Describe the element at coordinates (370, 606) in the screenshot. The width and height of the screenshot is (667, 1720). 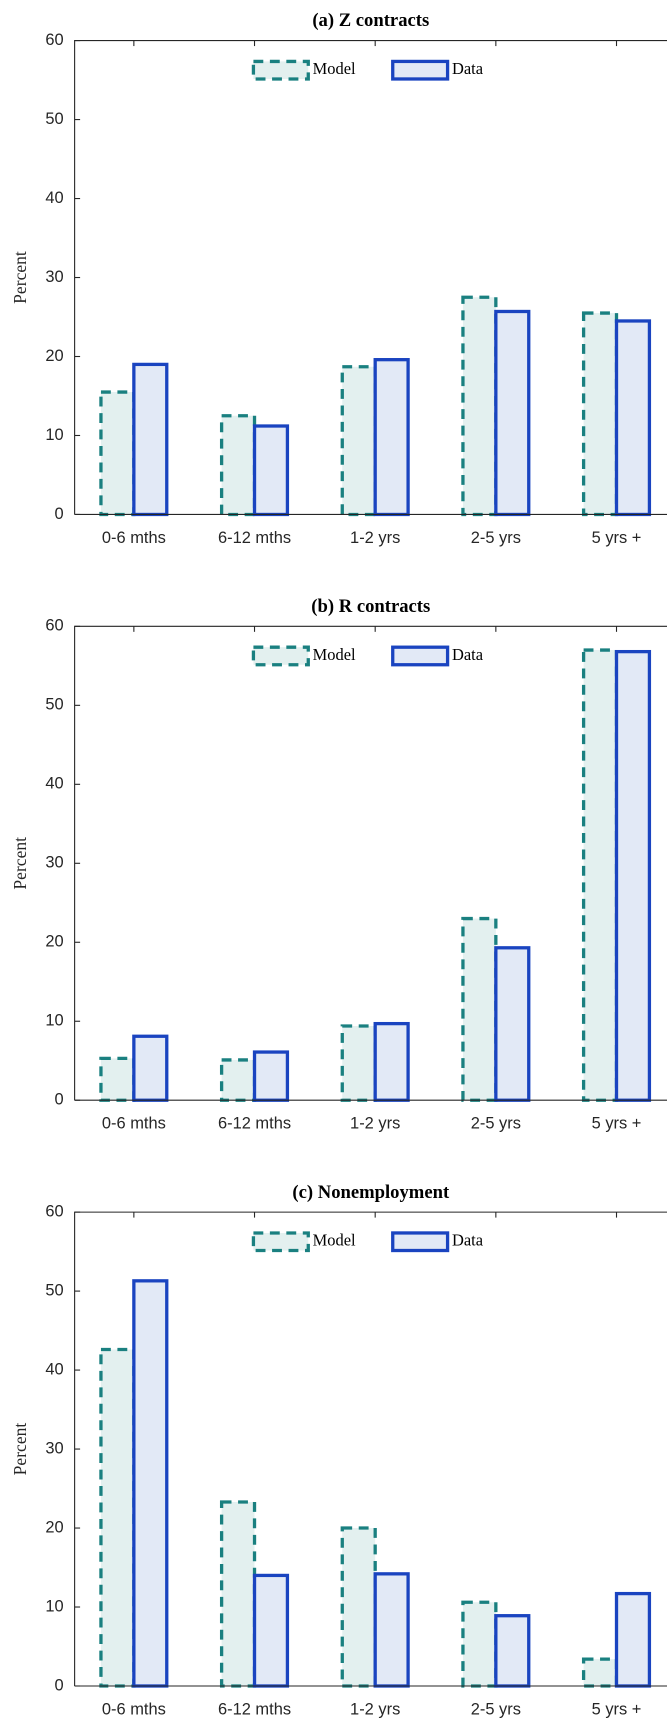
I see `chart-title: (b) R contracts` at that location.